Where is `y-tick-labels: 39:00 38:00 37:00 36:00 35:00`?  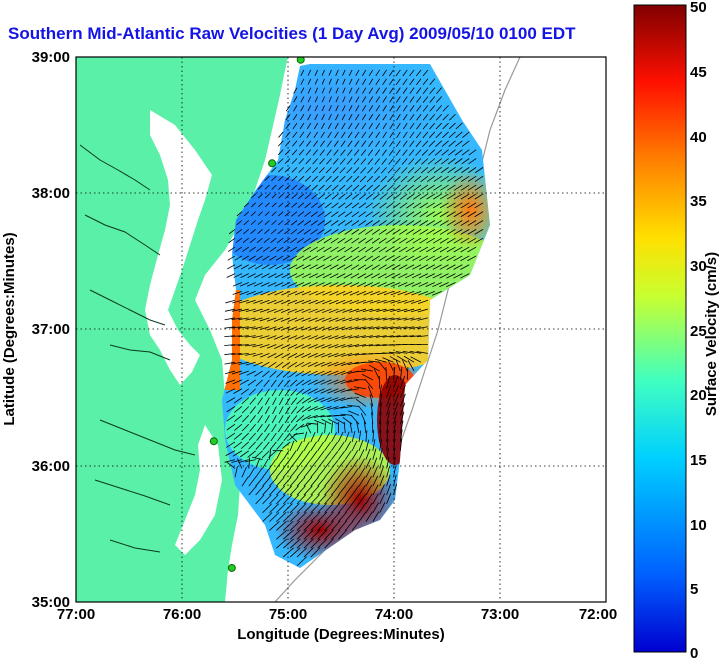 y-tick-labels: 39:00 38:00 37:00 36:00 35:00 is located at coordinates (51, 330).